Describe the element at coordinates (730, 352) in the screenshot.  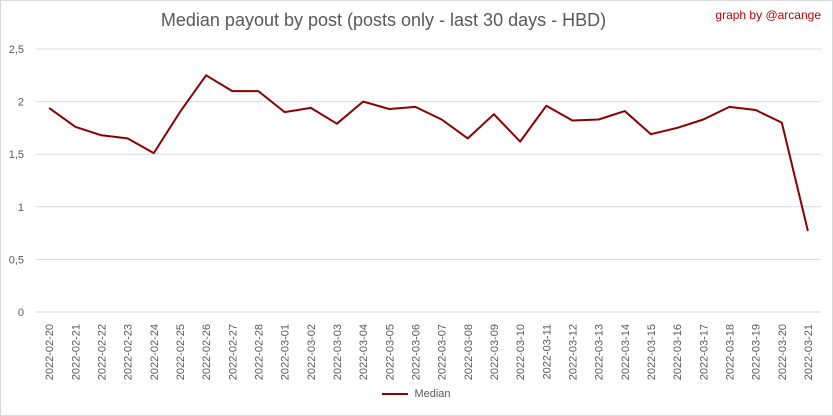
I see `x-tick-label: 2022-03-18` at that location.